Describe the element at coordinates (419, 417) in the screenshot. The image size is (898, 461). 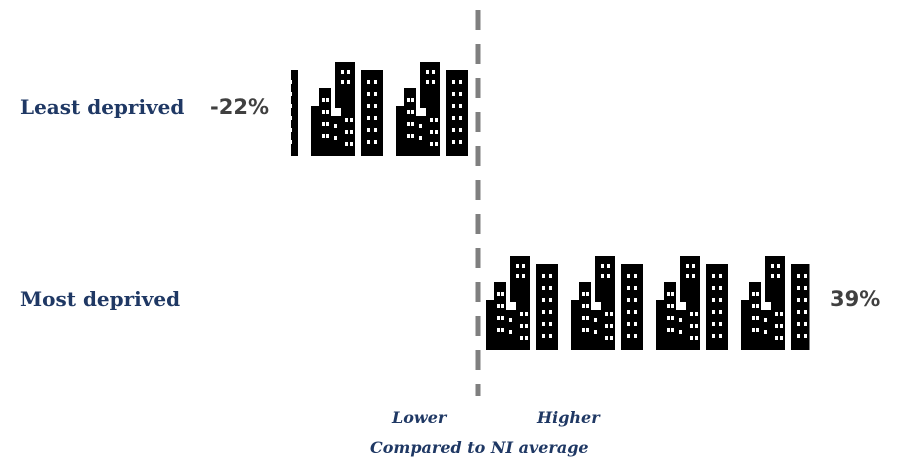
I see `axis-label-lower: Lower` at that location.